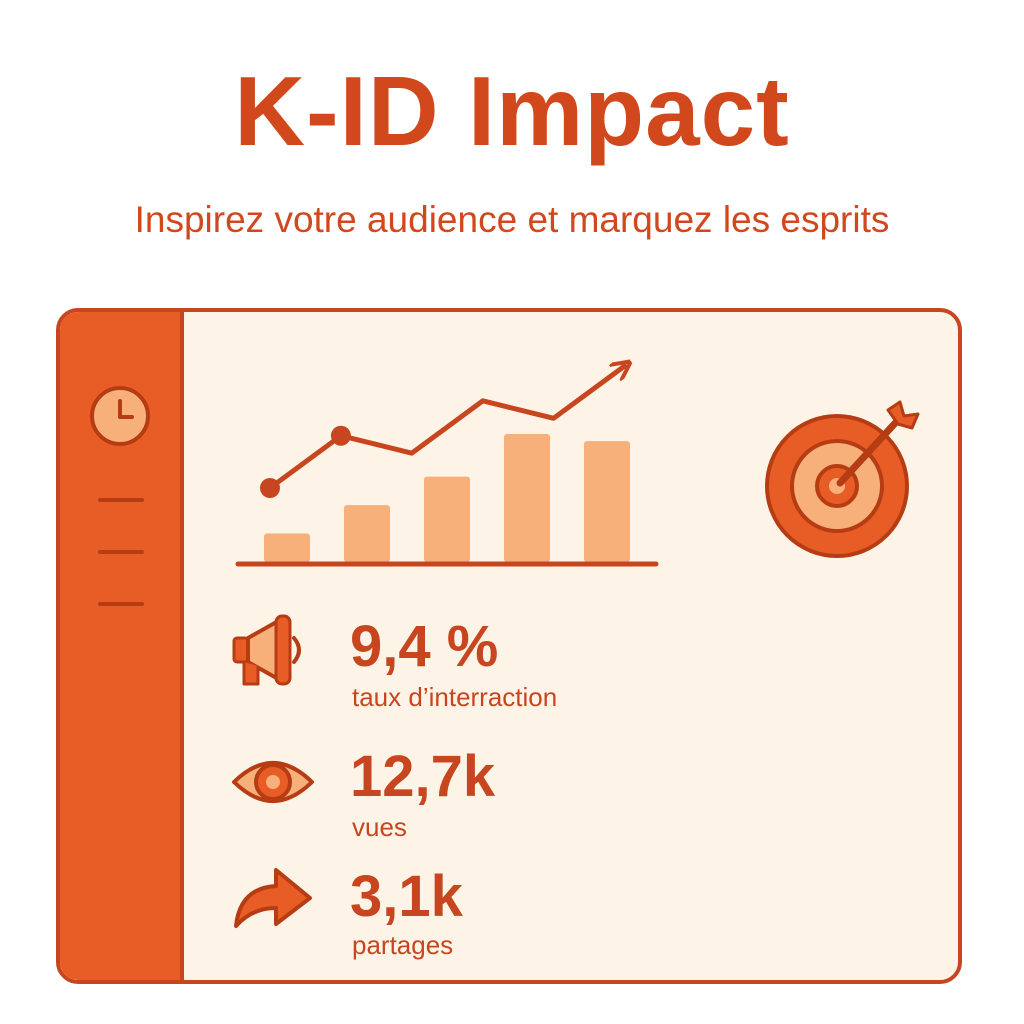  What do you see at coordinates (423, 776) in the screenshot?
I see `stat-value-views: 12,7k` at bounding box center [423, 776].